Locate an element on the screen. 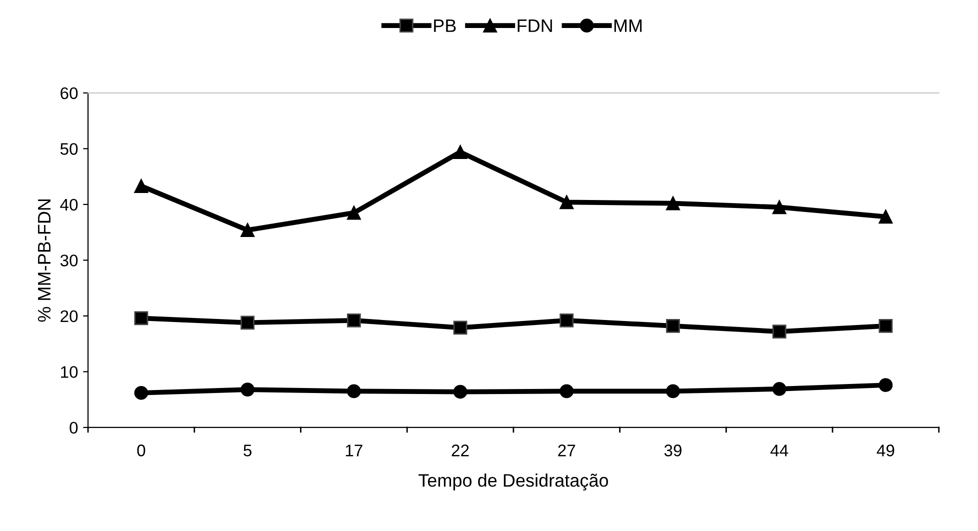 The width and height of the screenshot is (978, 531). legend-label: PB is located at coordinates (445, 26).